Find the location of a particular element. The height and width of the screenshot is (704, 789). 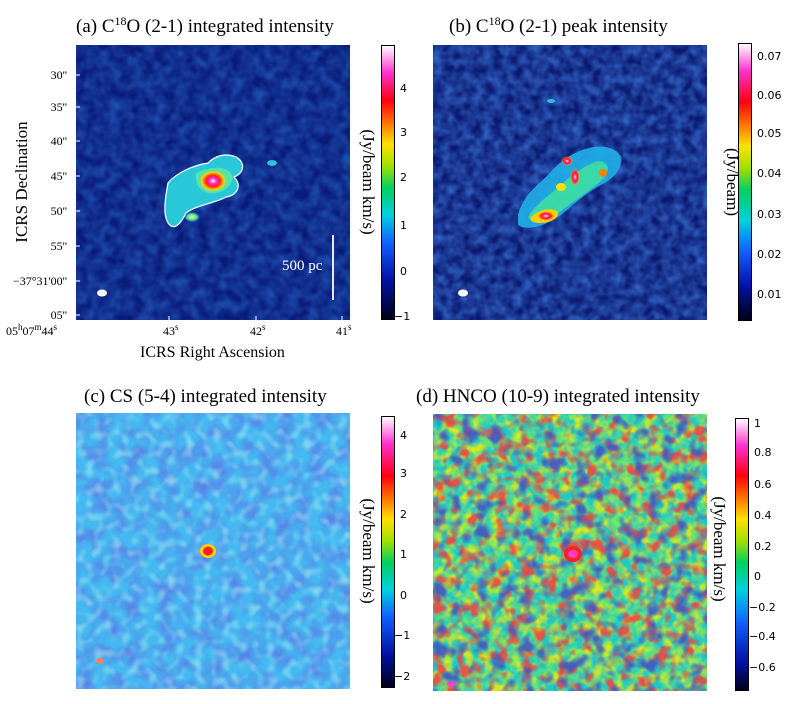

ra-tick: 41s is located at coordinates (344, 330).